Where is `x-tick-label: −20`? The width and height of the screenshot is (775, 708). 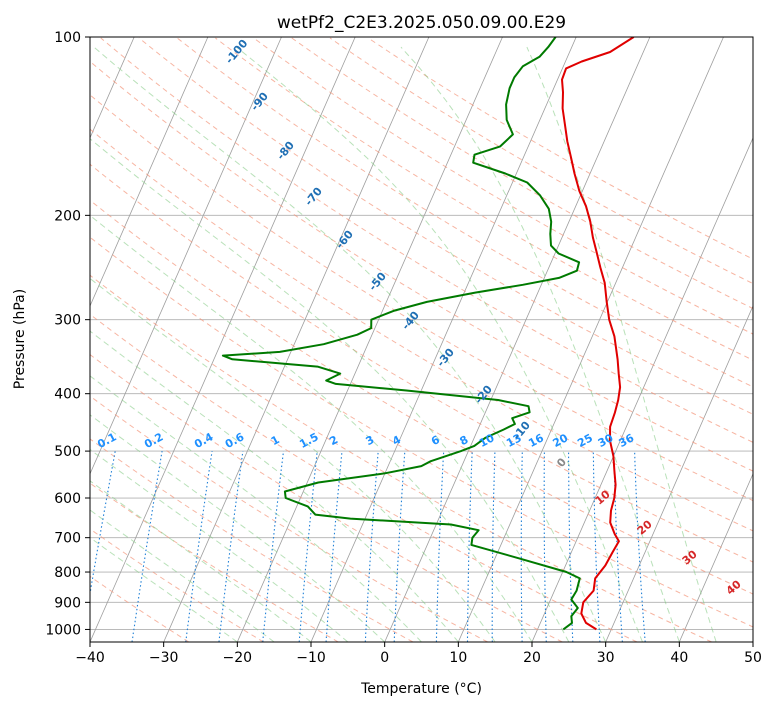
x-tick-label: −20 is located at coordinates (238, 658).